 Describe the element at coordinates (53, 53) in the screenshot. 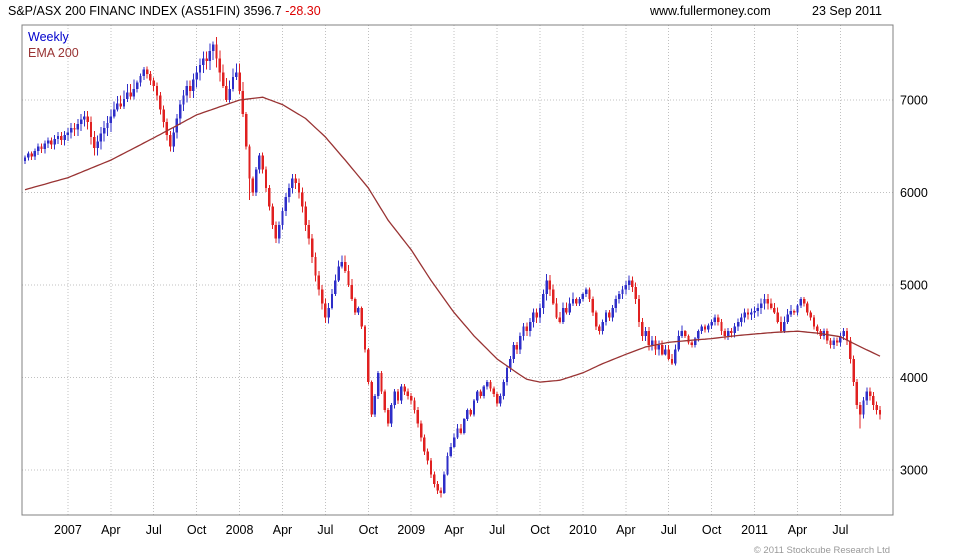

I see `legend-ema-200: EMA 200` at that location.